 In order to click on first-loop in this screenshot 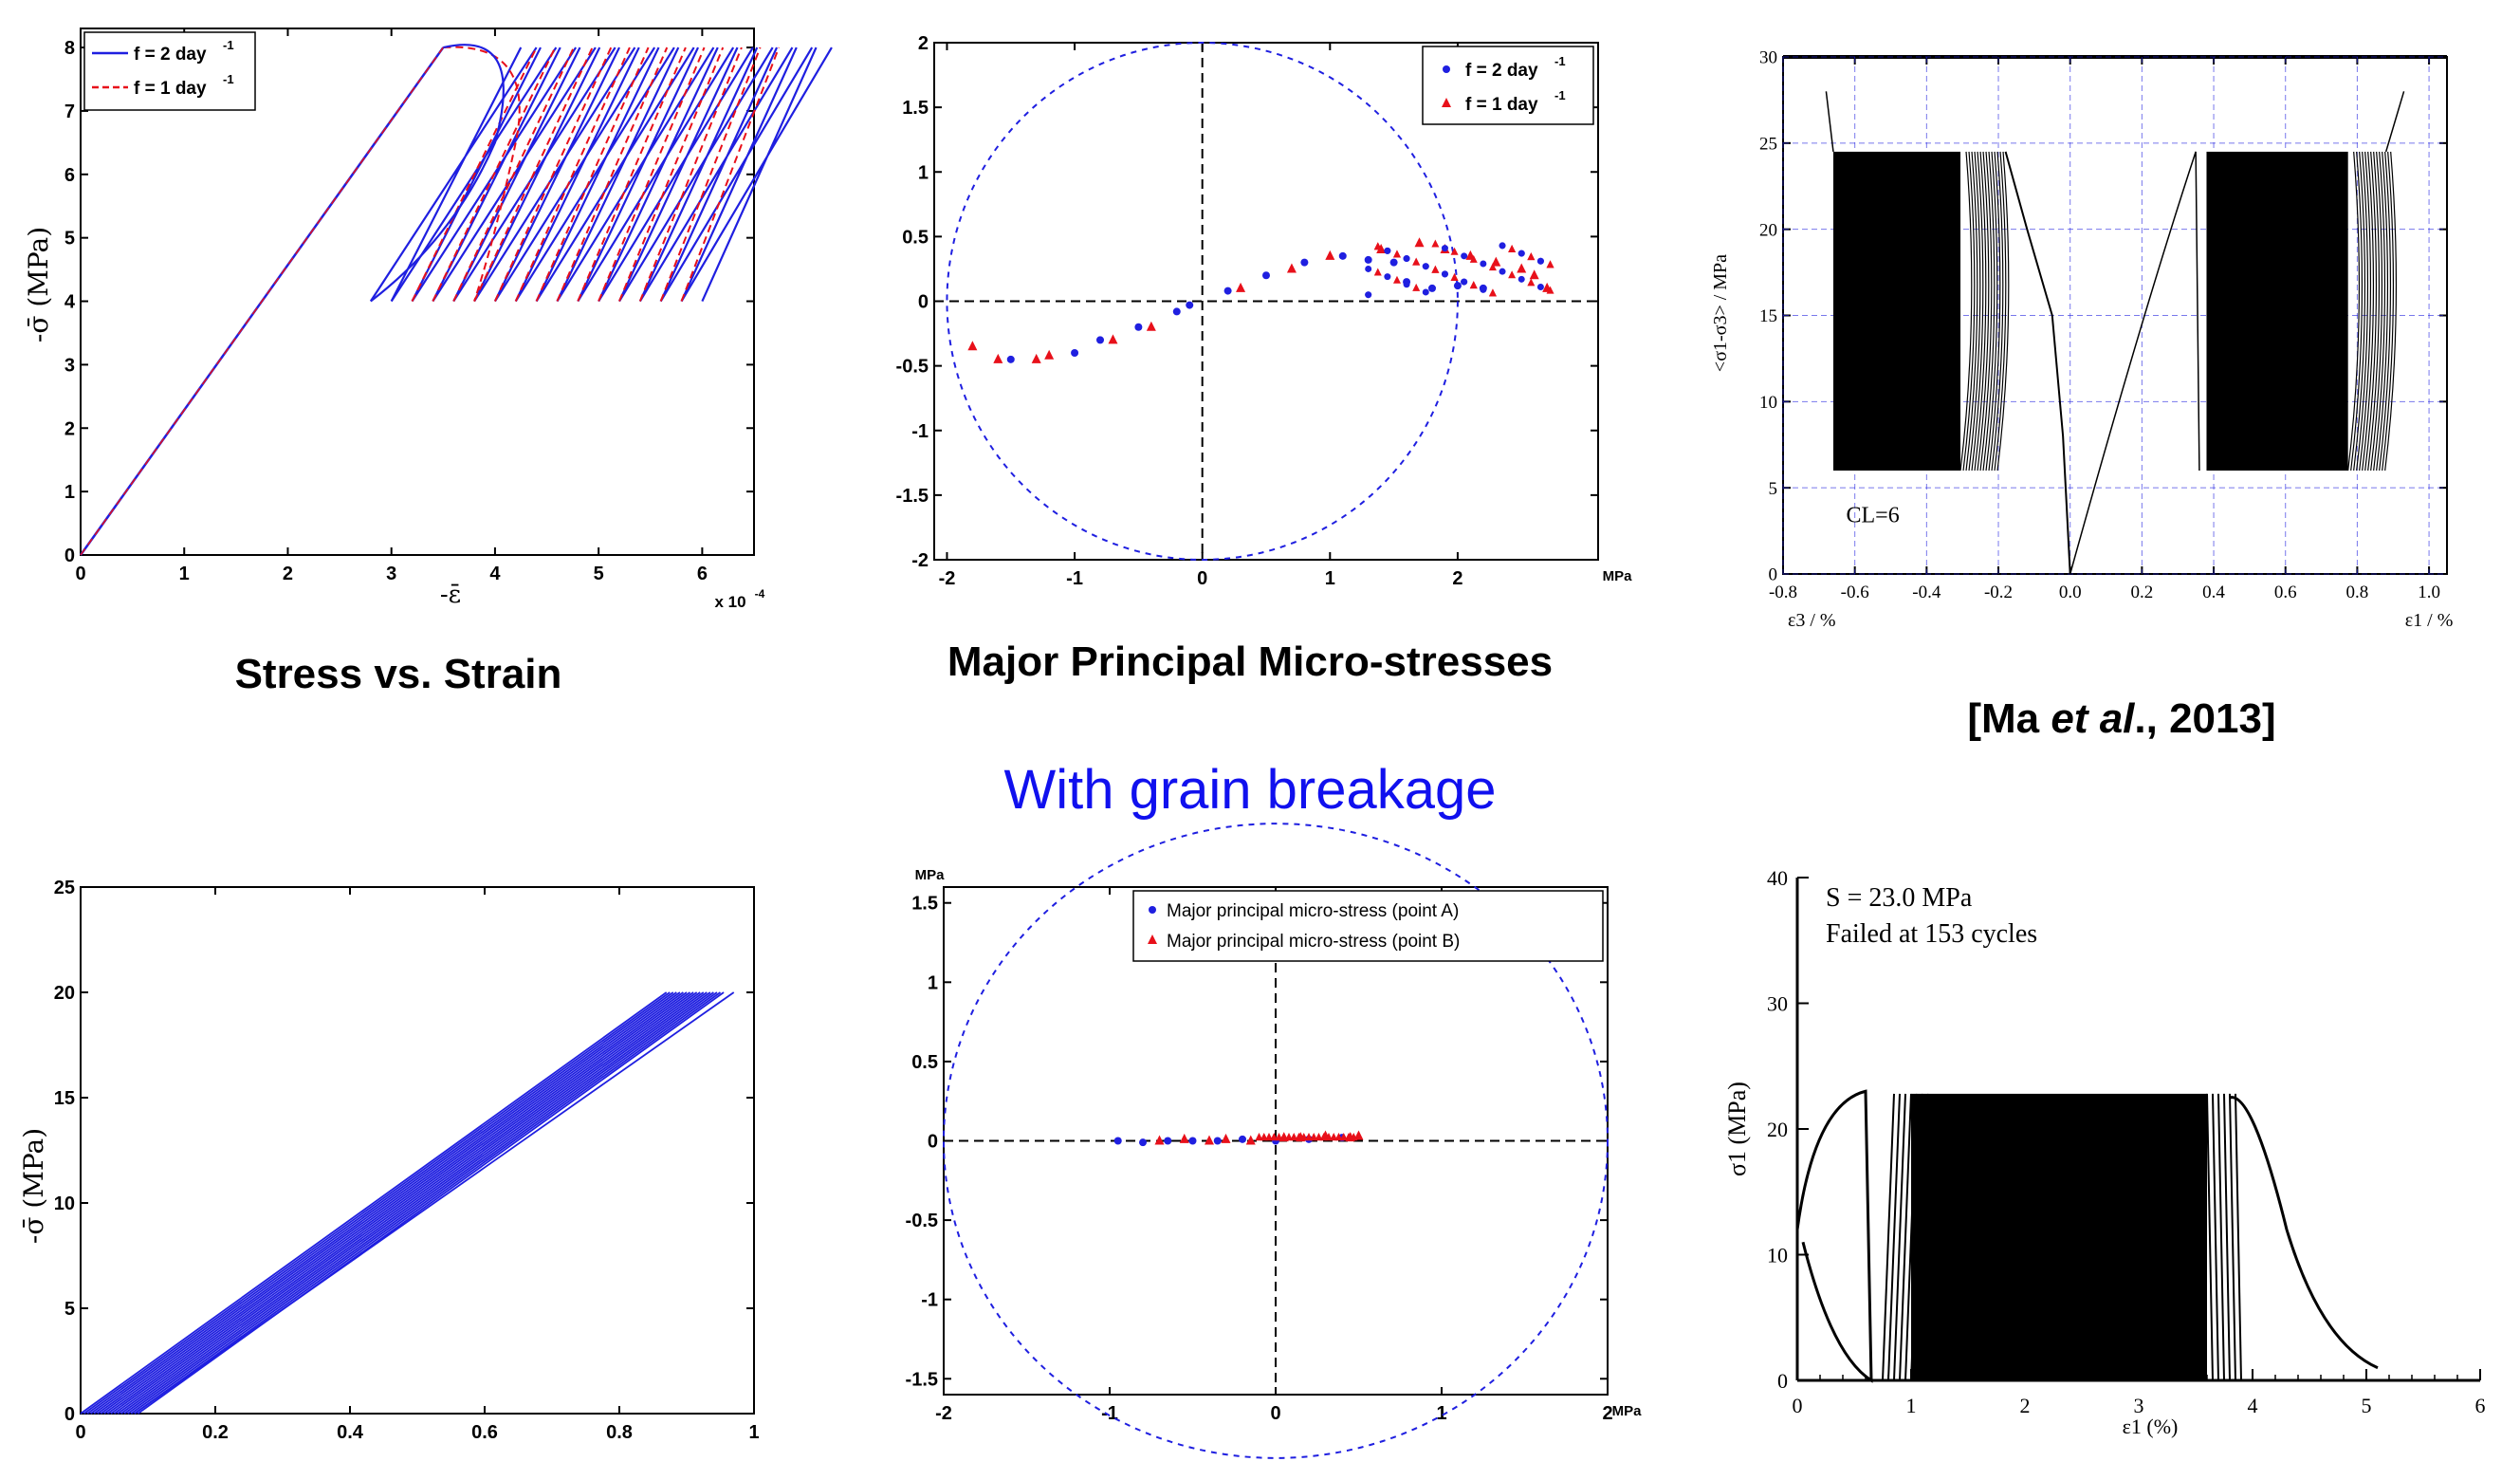, I will do `click(1834, 1236)`.